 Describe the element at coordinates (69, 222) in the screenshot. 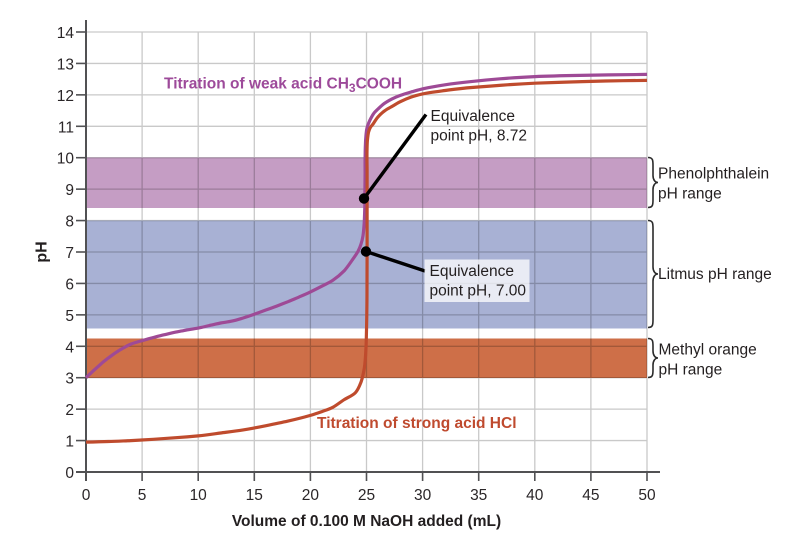

I see `svg-text: 8` at that location.